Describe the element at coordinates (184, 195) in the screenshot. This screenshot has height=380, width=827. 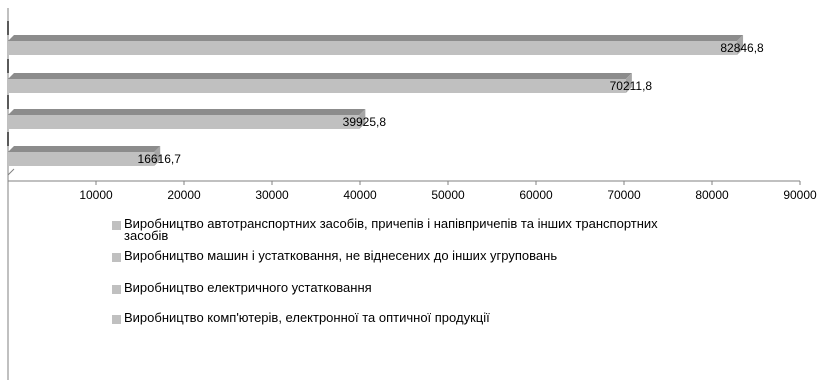
I see `x-tick-label: 20000` at that location.